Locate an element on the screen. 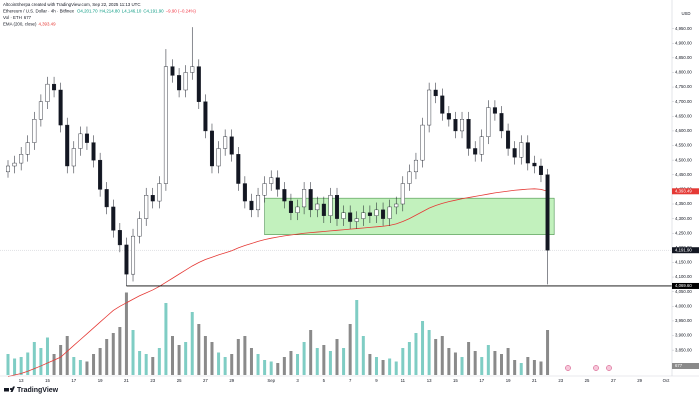  x-tick-label: 23 is located at coordinates (152, 380).